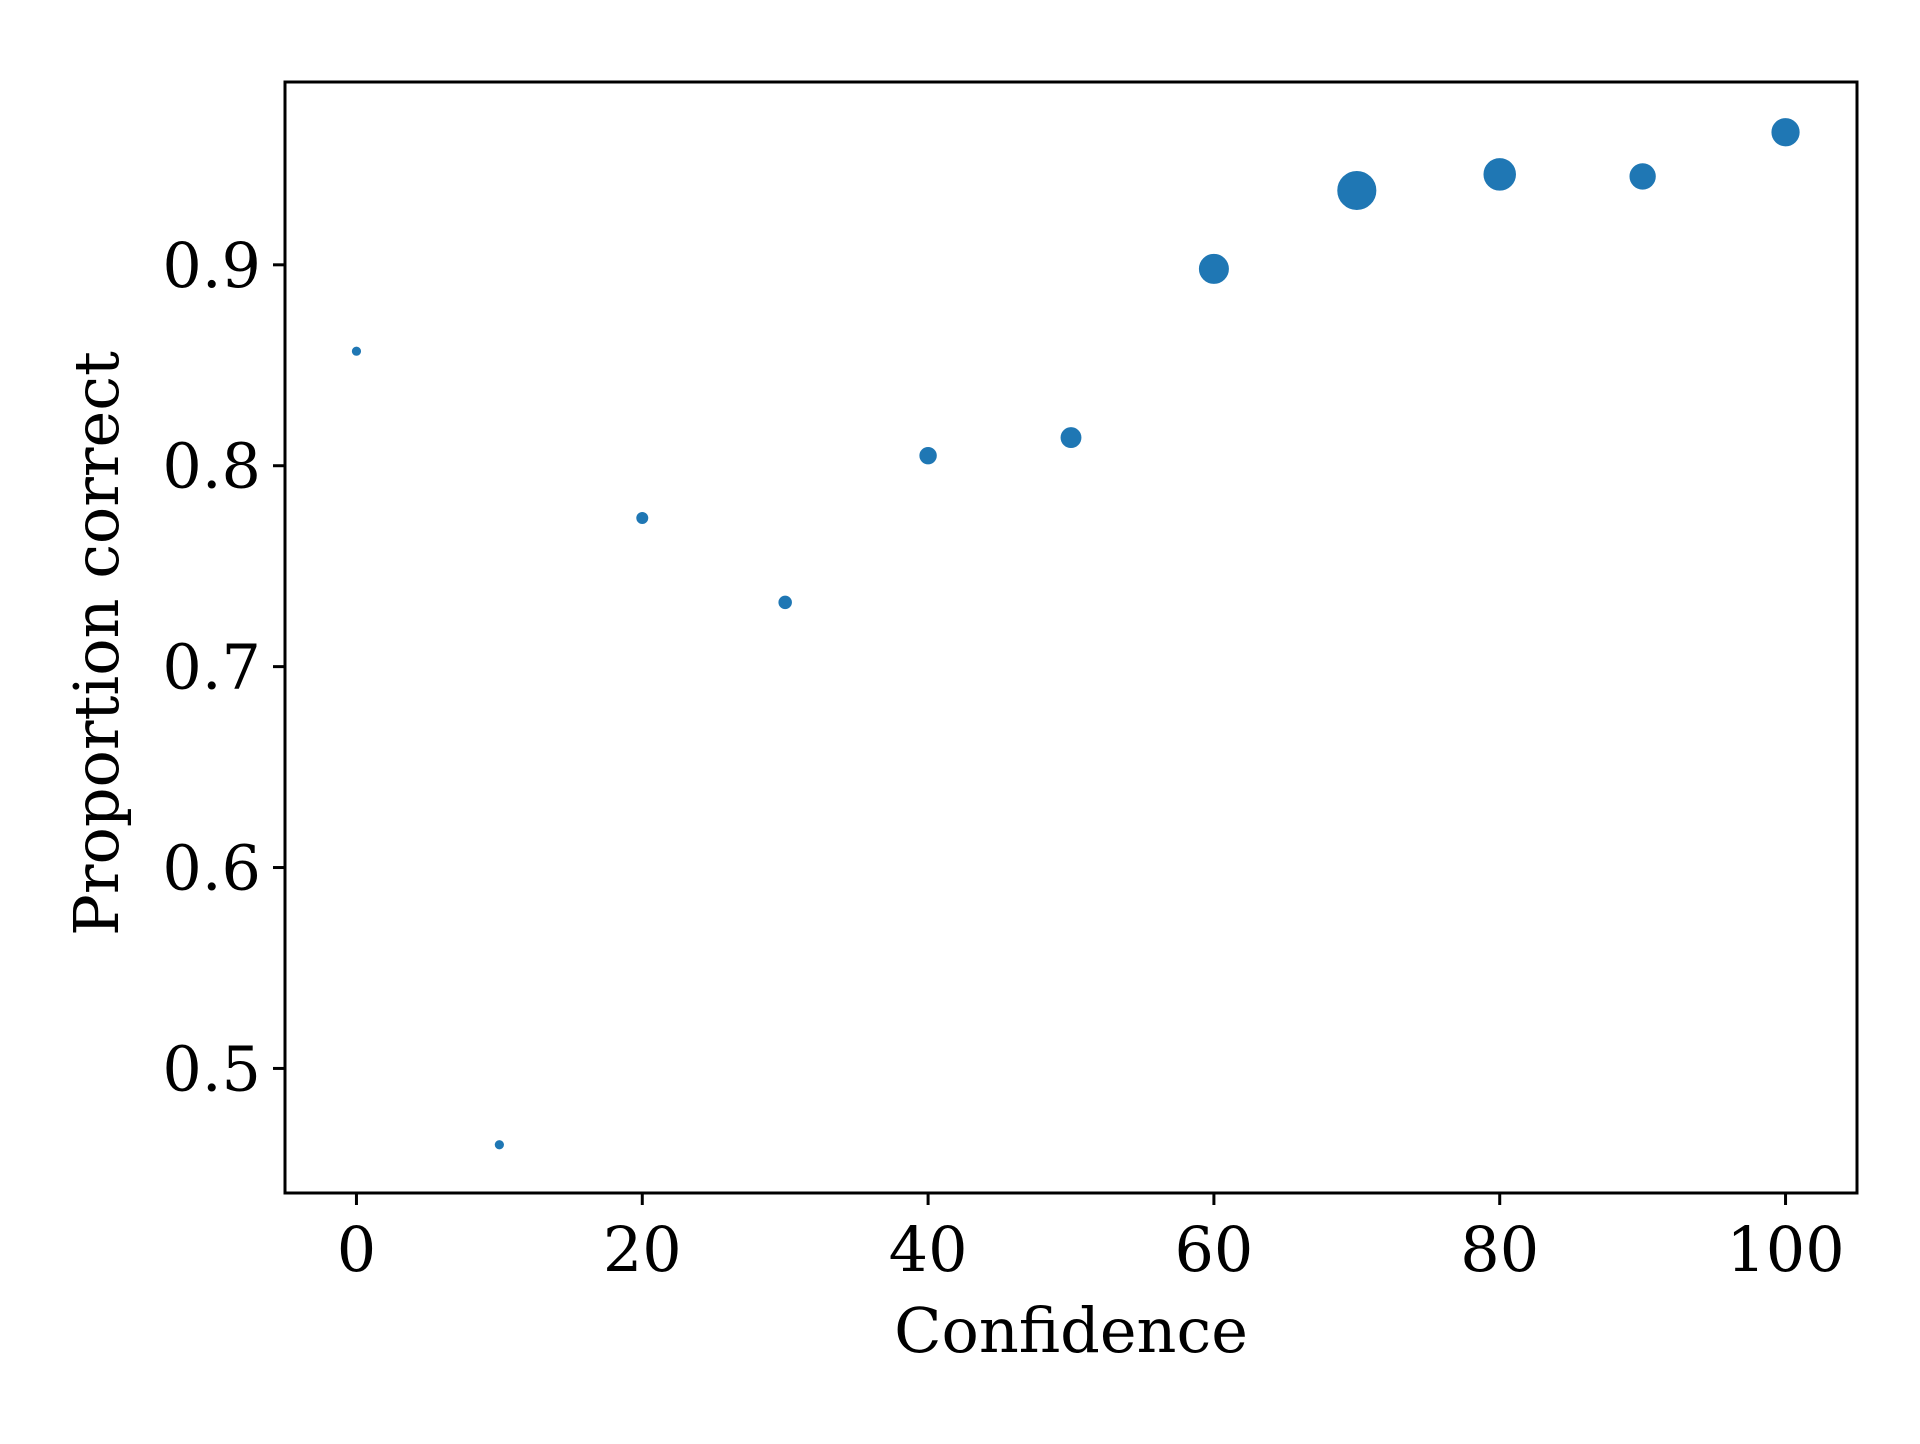 This screenshot has width=1920, height=1444. I want to click on x-axis: 0 20 40 60 80 100, so click(1091, 1239).